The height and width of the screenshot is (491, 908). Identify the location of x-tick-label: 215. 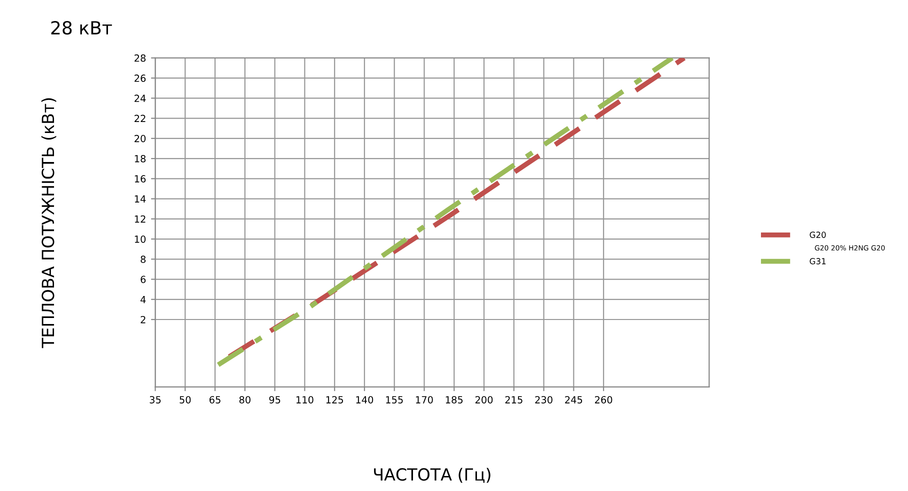
(513, 400).